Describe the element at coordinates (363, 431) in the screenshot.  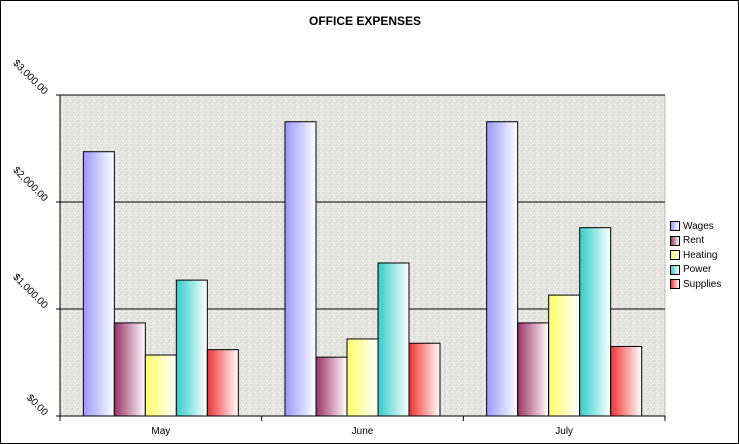
I see `x-tick-label: June` at that location.